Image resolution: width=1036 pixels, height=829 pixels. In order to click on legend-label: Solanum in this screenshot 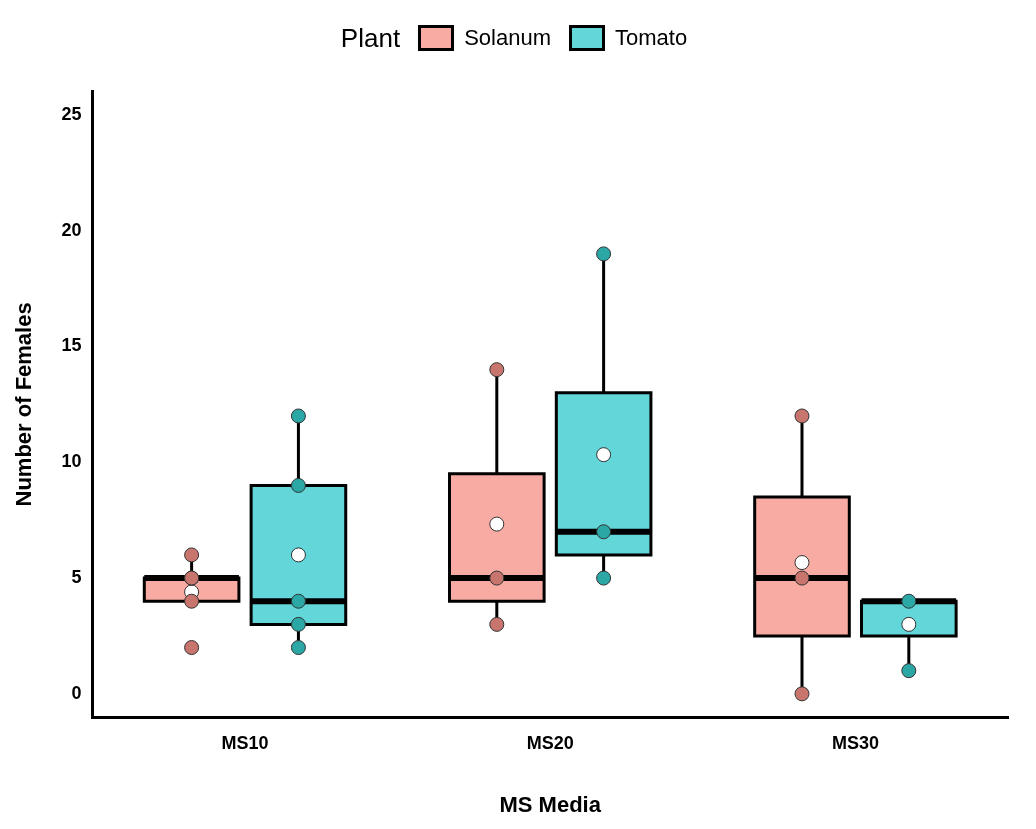, I will do `click(507, 38)`.